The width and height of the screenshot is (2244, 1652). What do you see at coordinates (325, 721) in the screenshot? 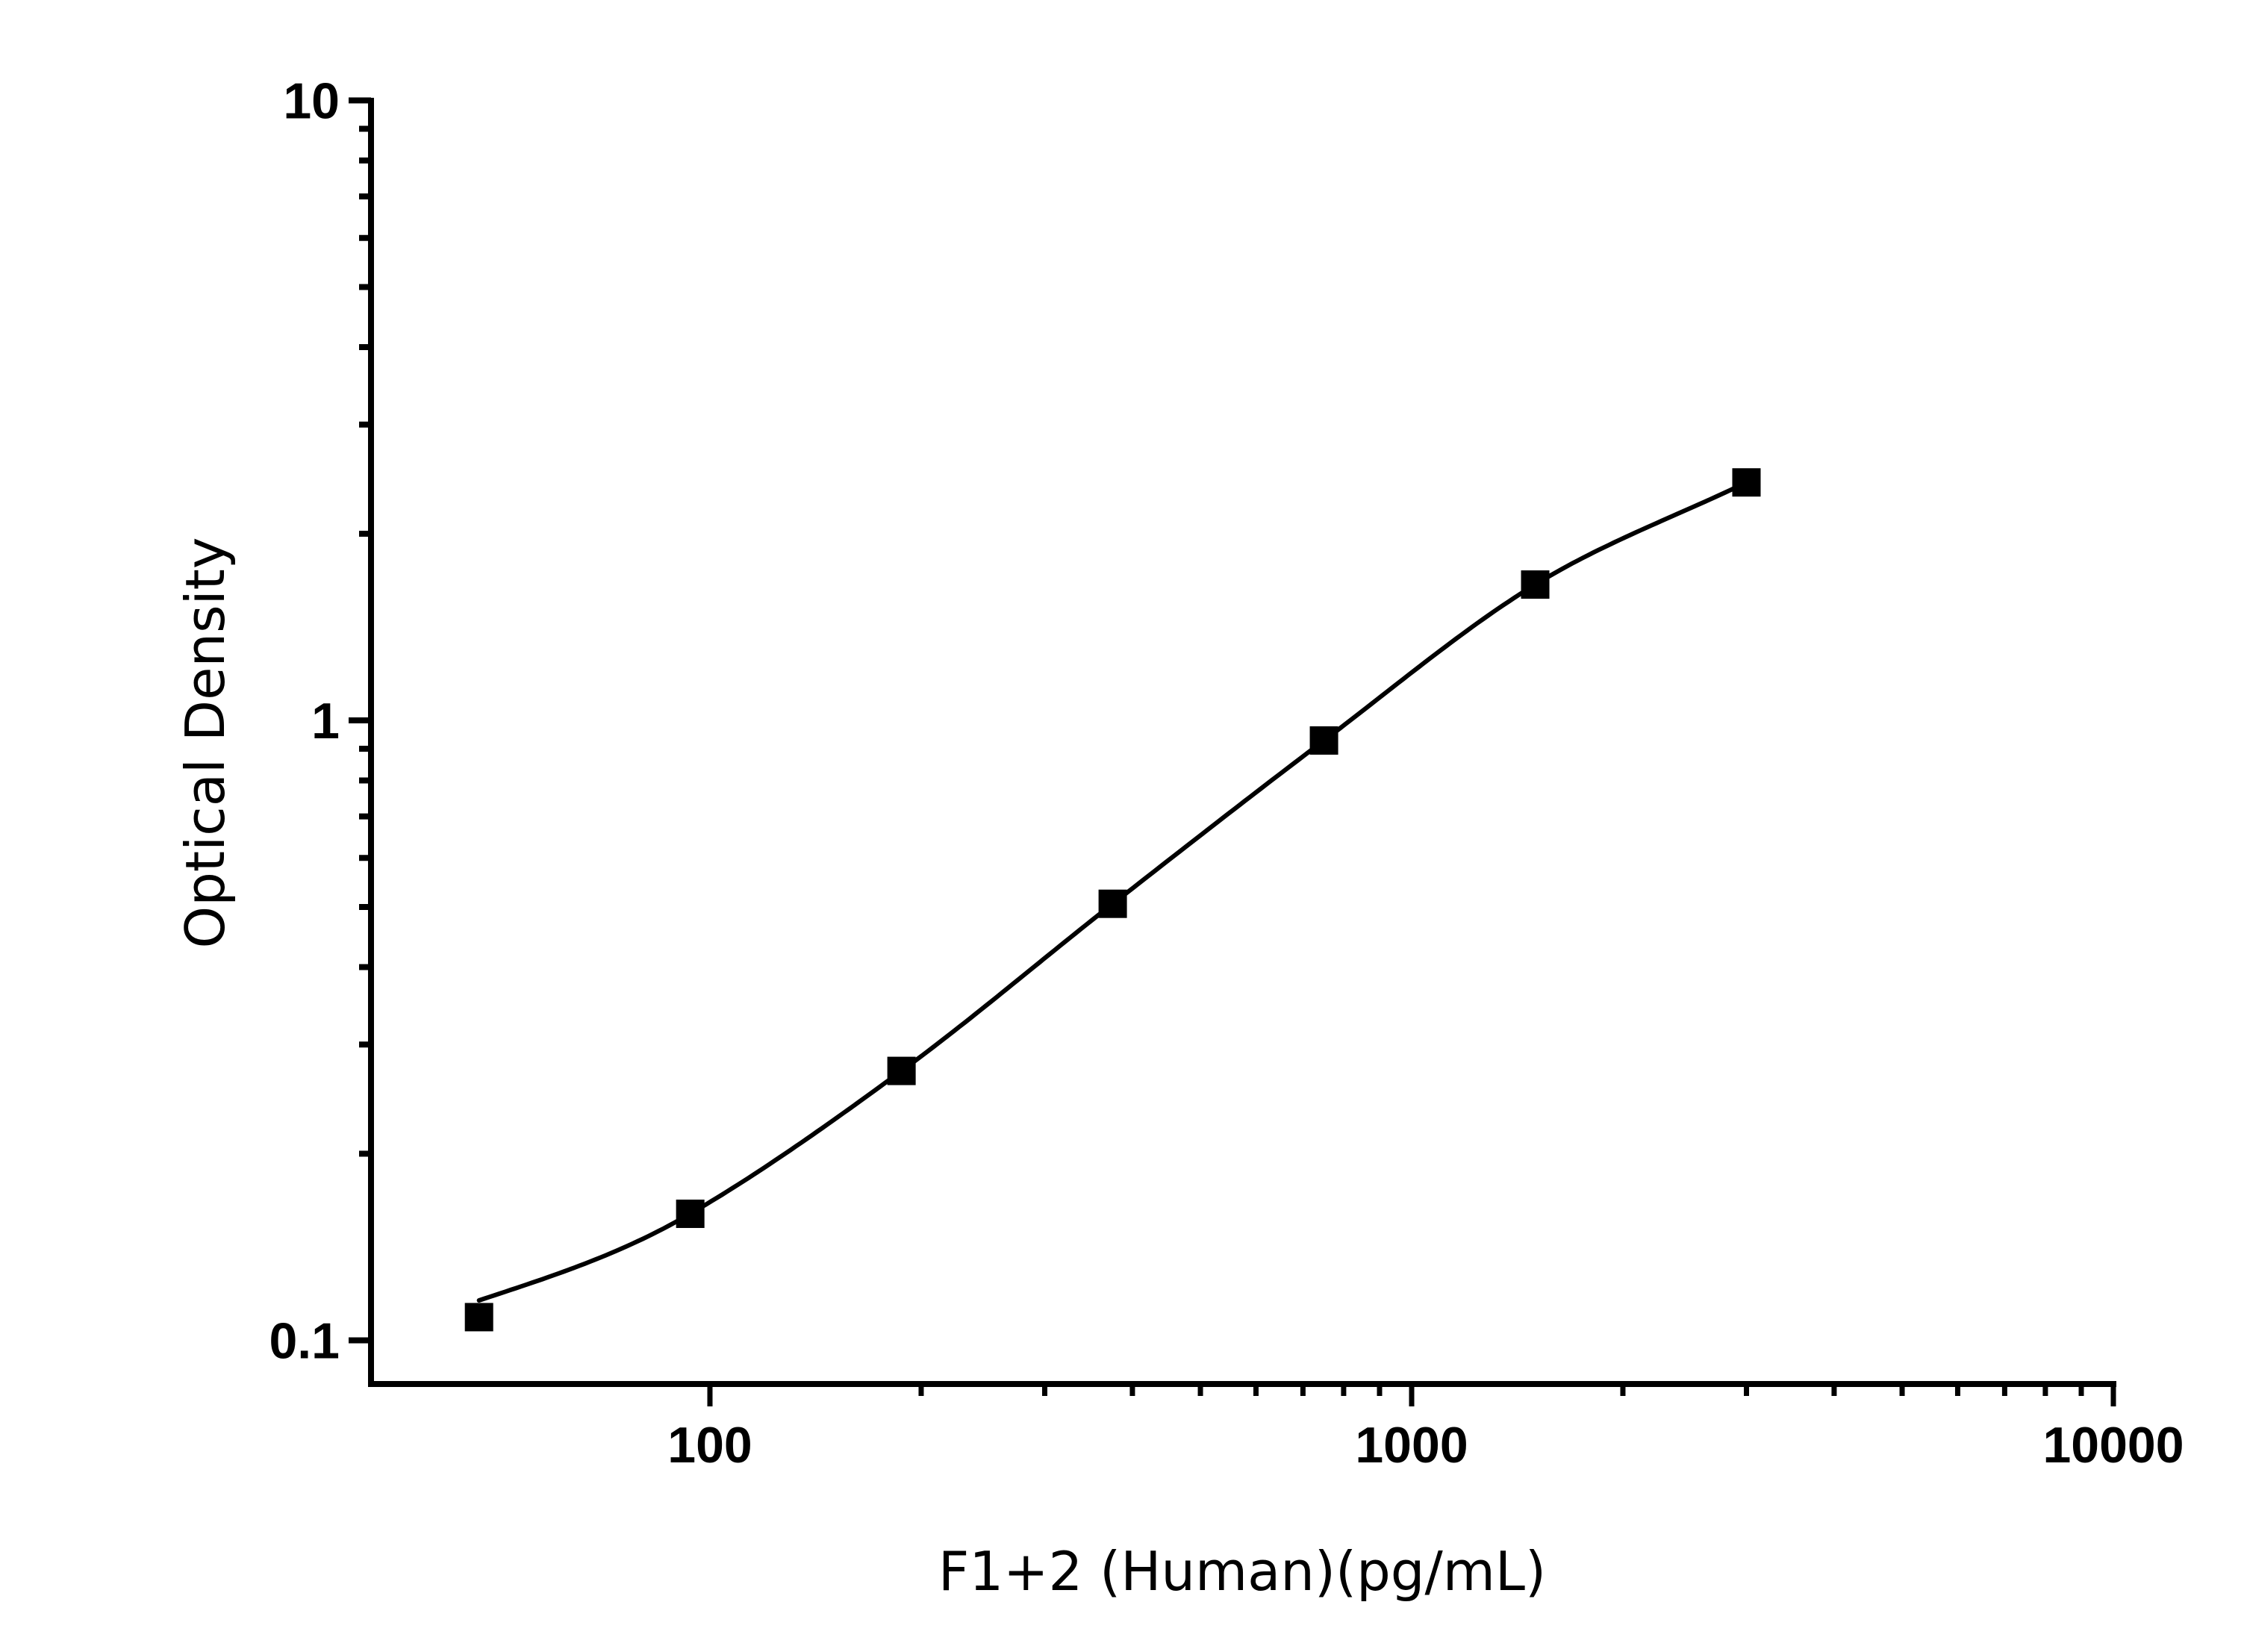
I see `y-tick-label: 1` at bounding box center [325, 721].